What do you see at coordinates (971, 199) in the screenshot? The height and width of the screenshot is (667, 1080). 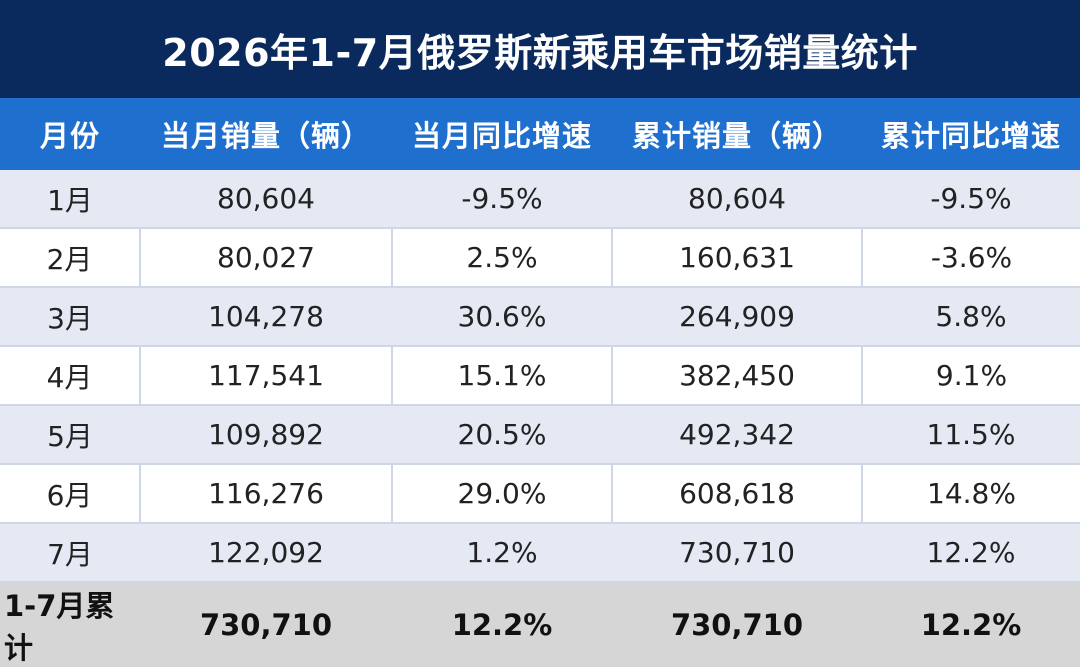 I see `cell-cumulative-growth: -9.5%` at bounding box center [971, 199].